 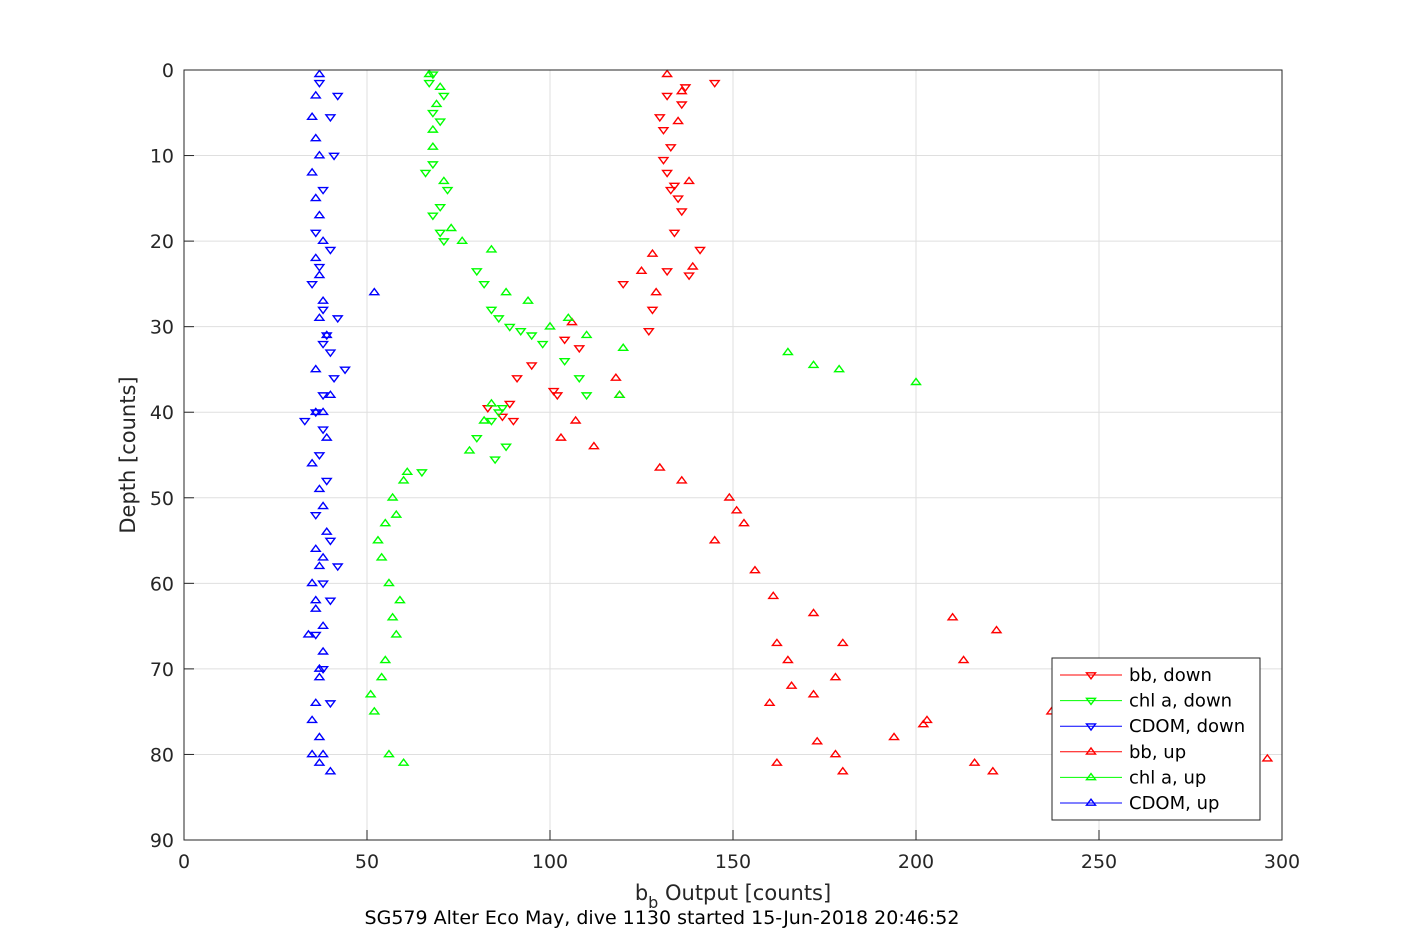 What do you see at coordinates (733, 896) in the screenshot?
I see `x-axis-label: bb Output [counts]` at bounding box center [733, 896].